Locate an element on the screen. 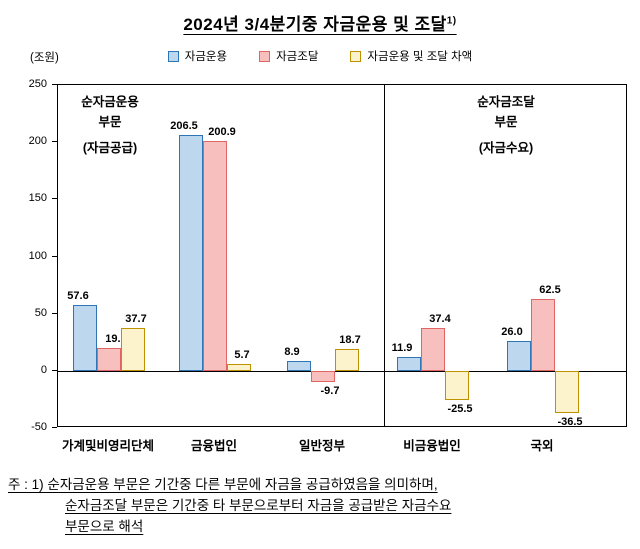 This screenshot has width=640, height=549. y-axis-tick-label: 100 is located at coordinates (37, 255).